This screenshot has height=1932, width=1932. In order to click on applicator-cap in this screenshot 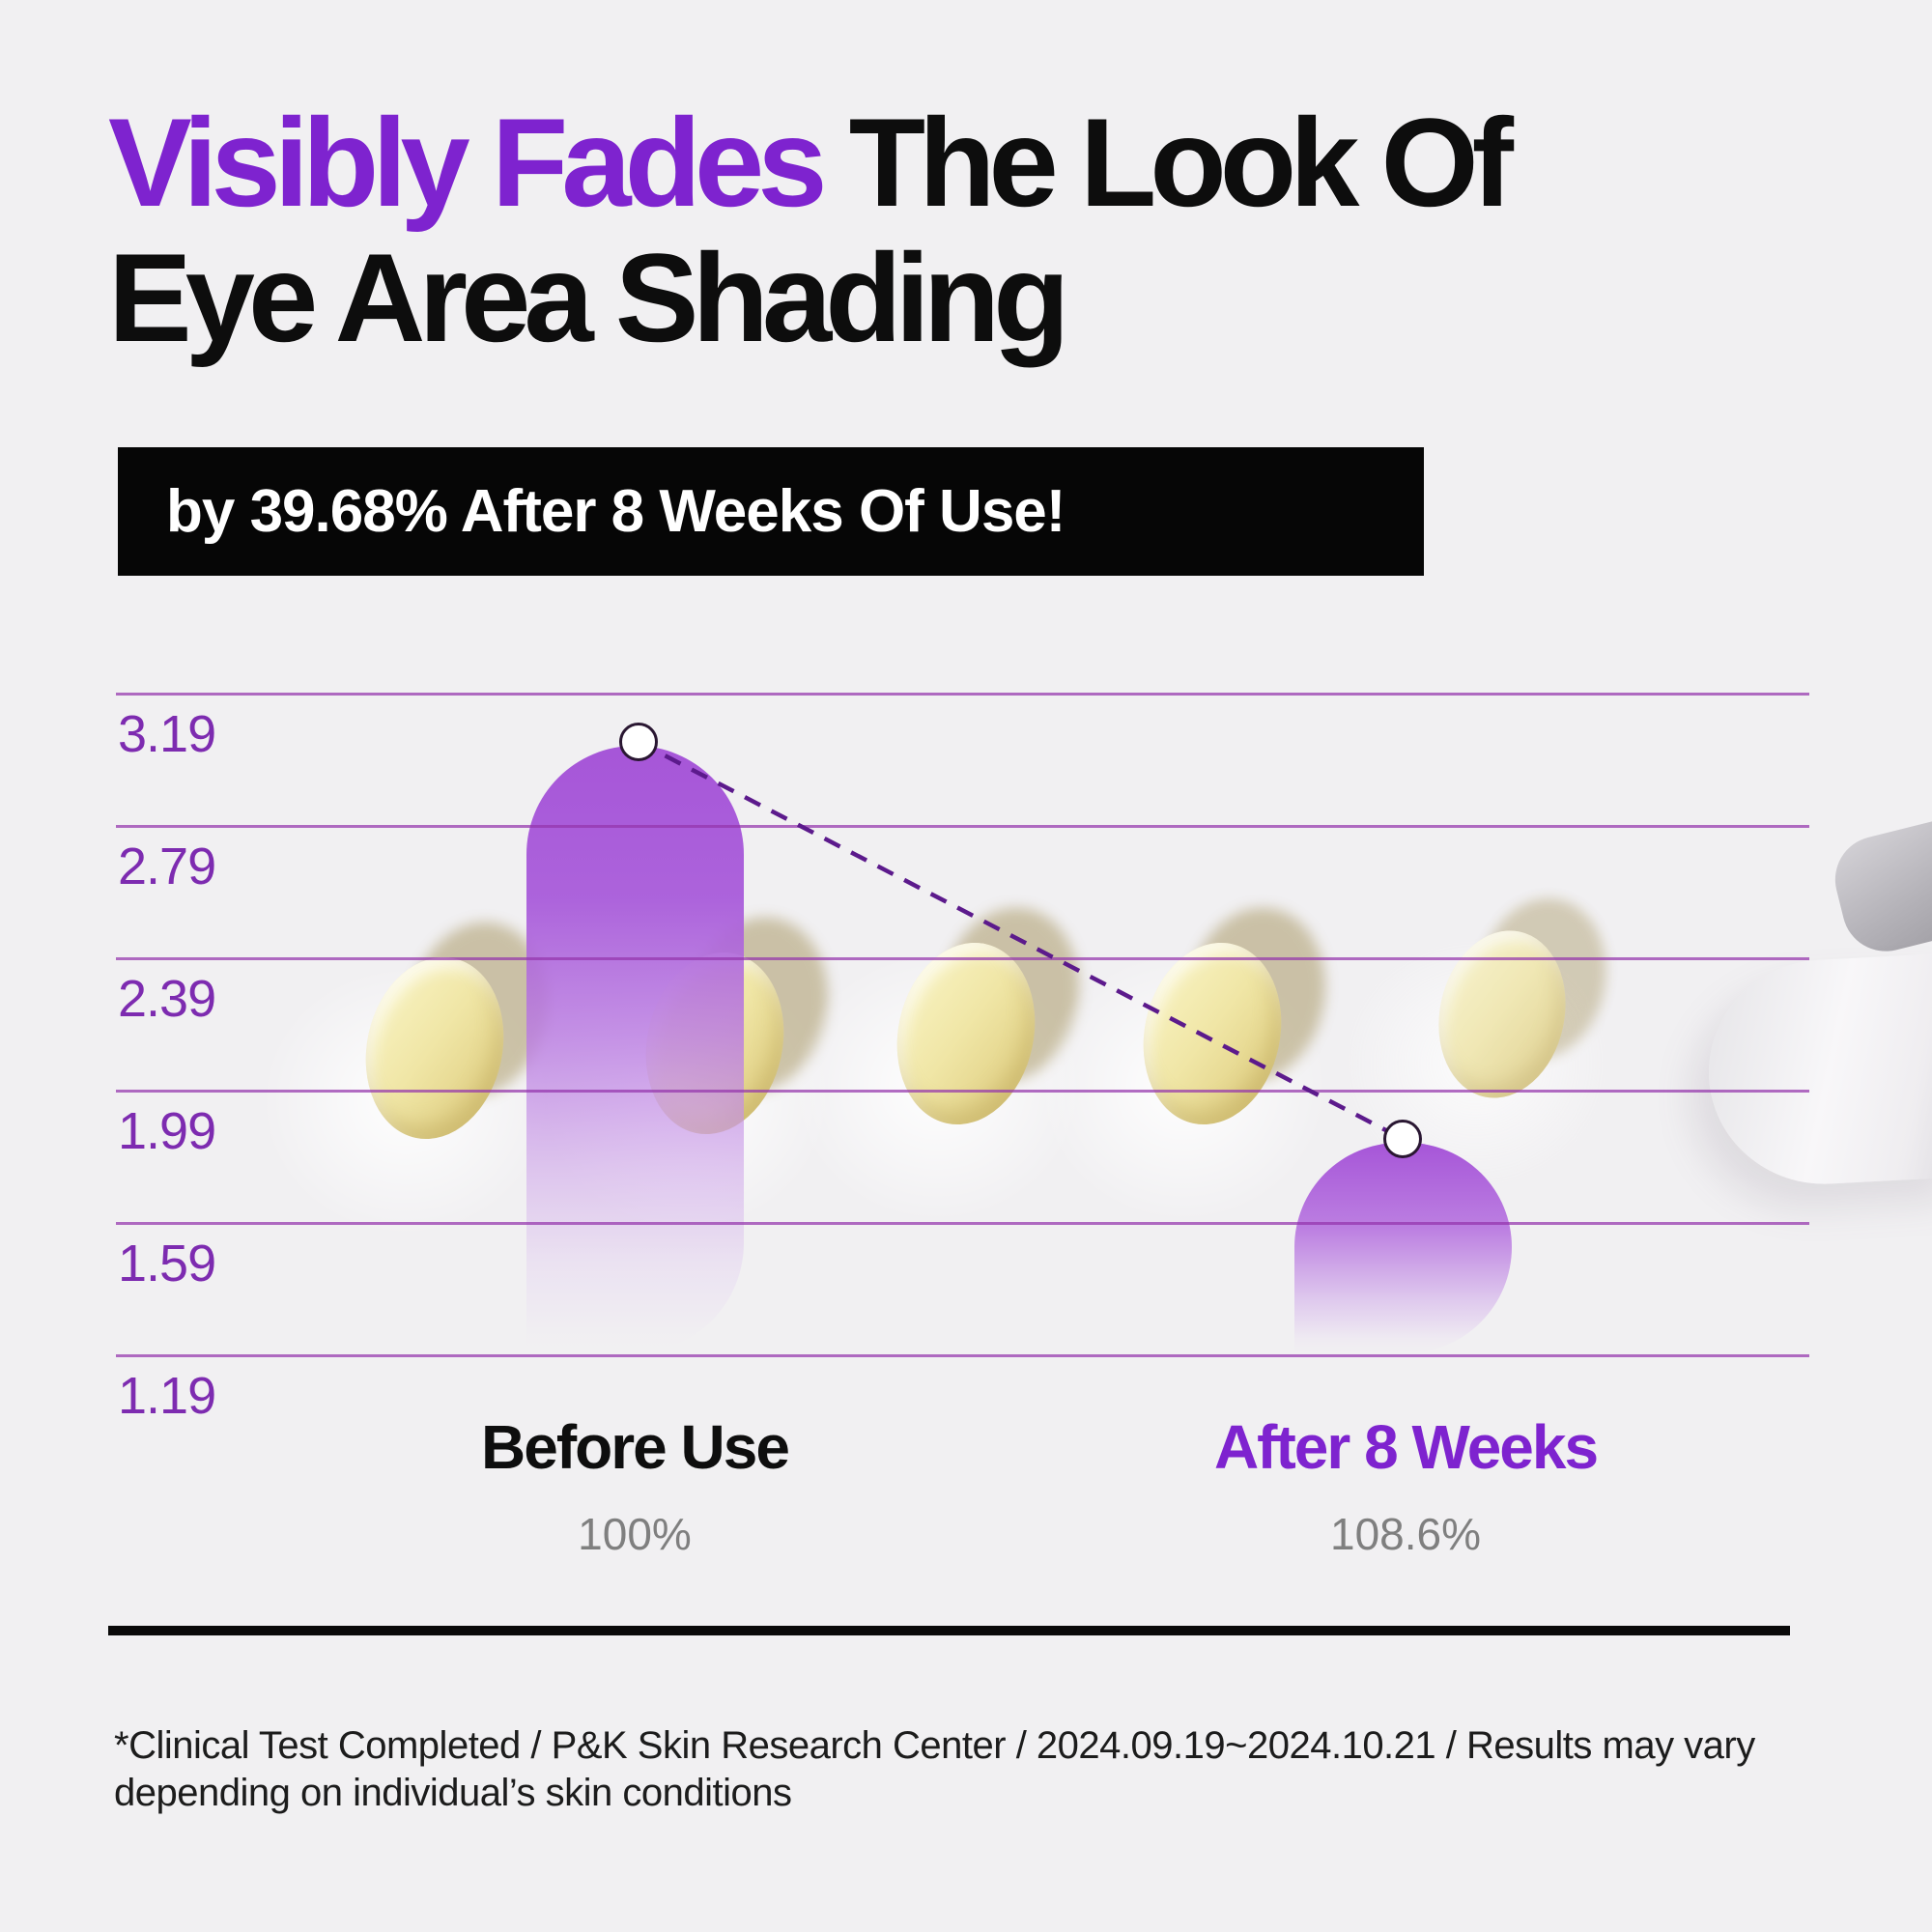, I will do `click(1879, 882)`.